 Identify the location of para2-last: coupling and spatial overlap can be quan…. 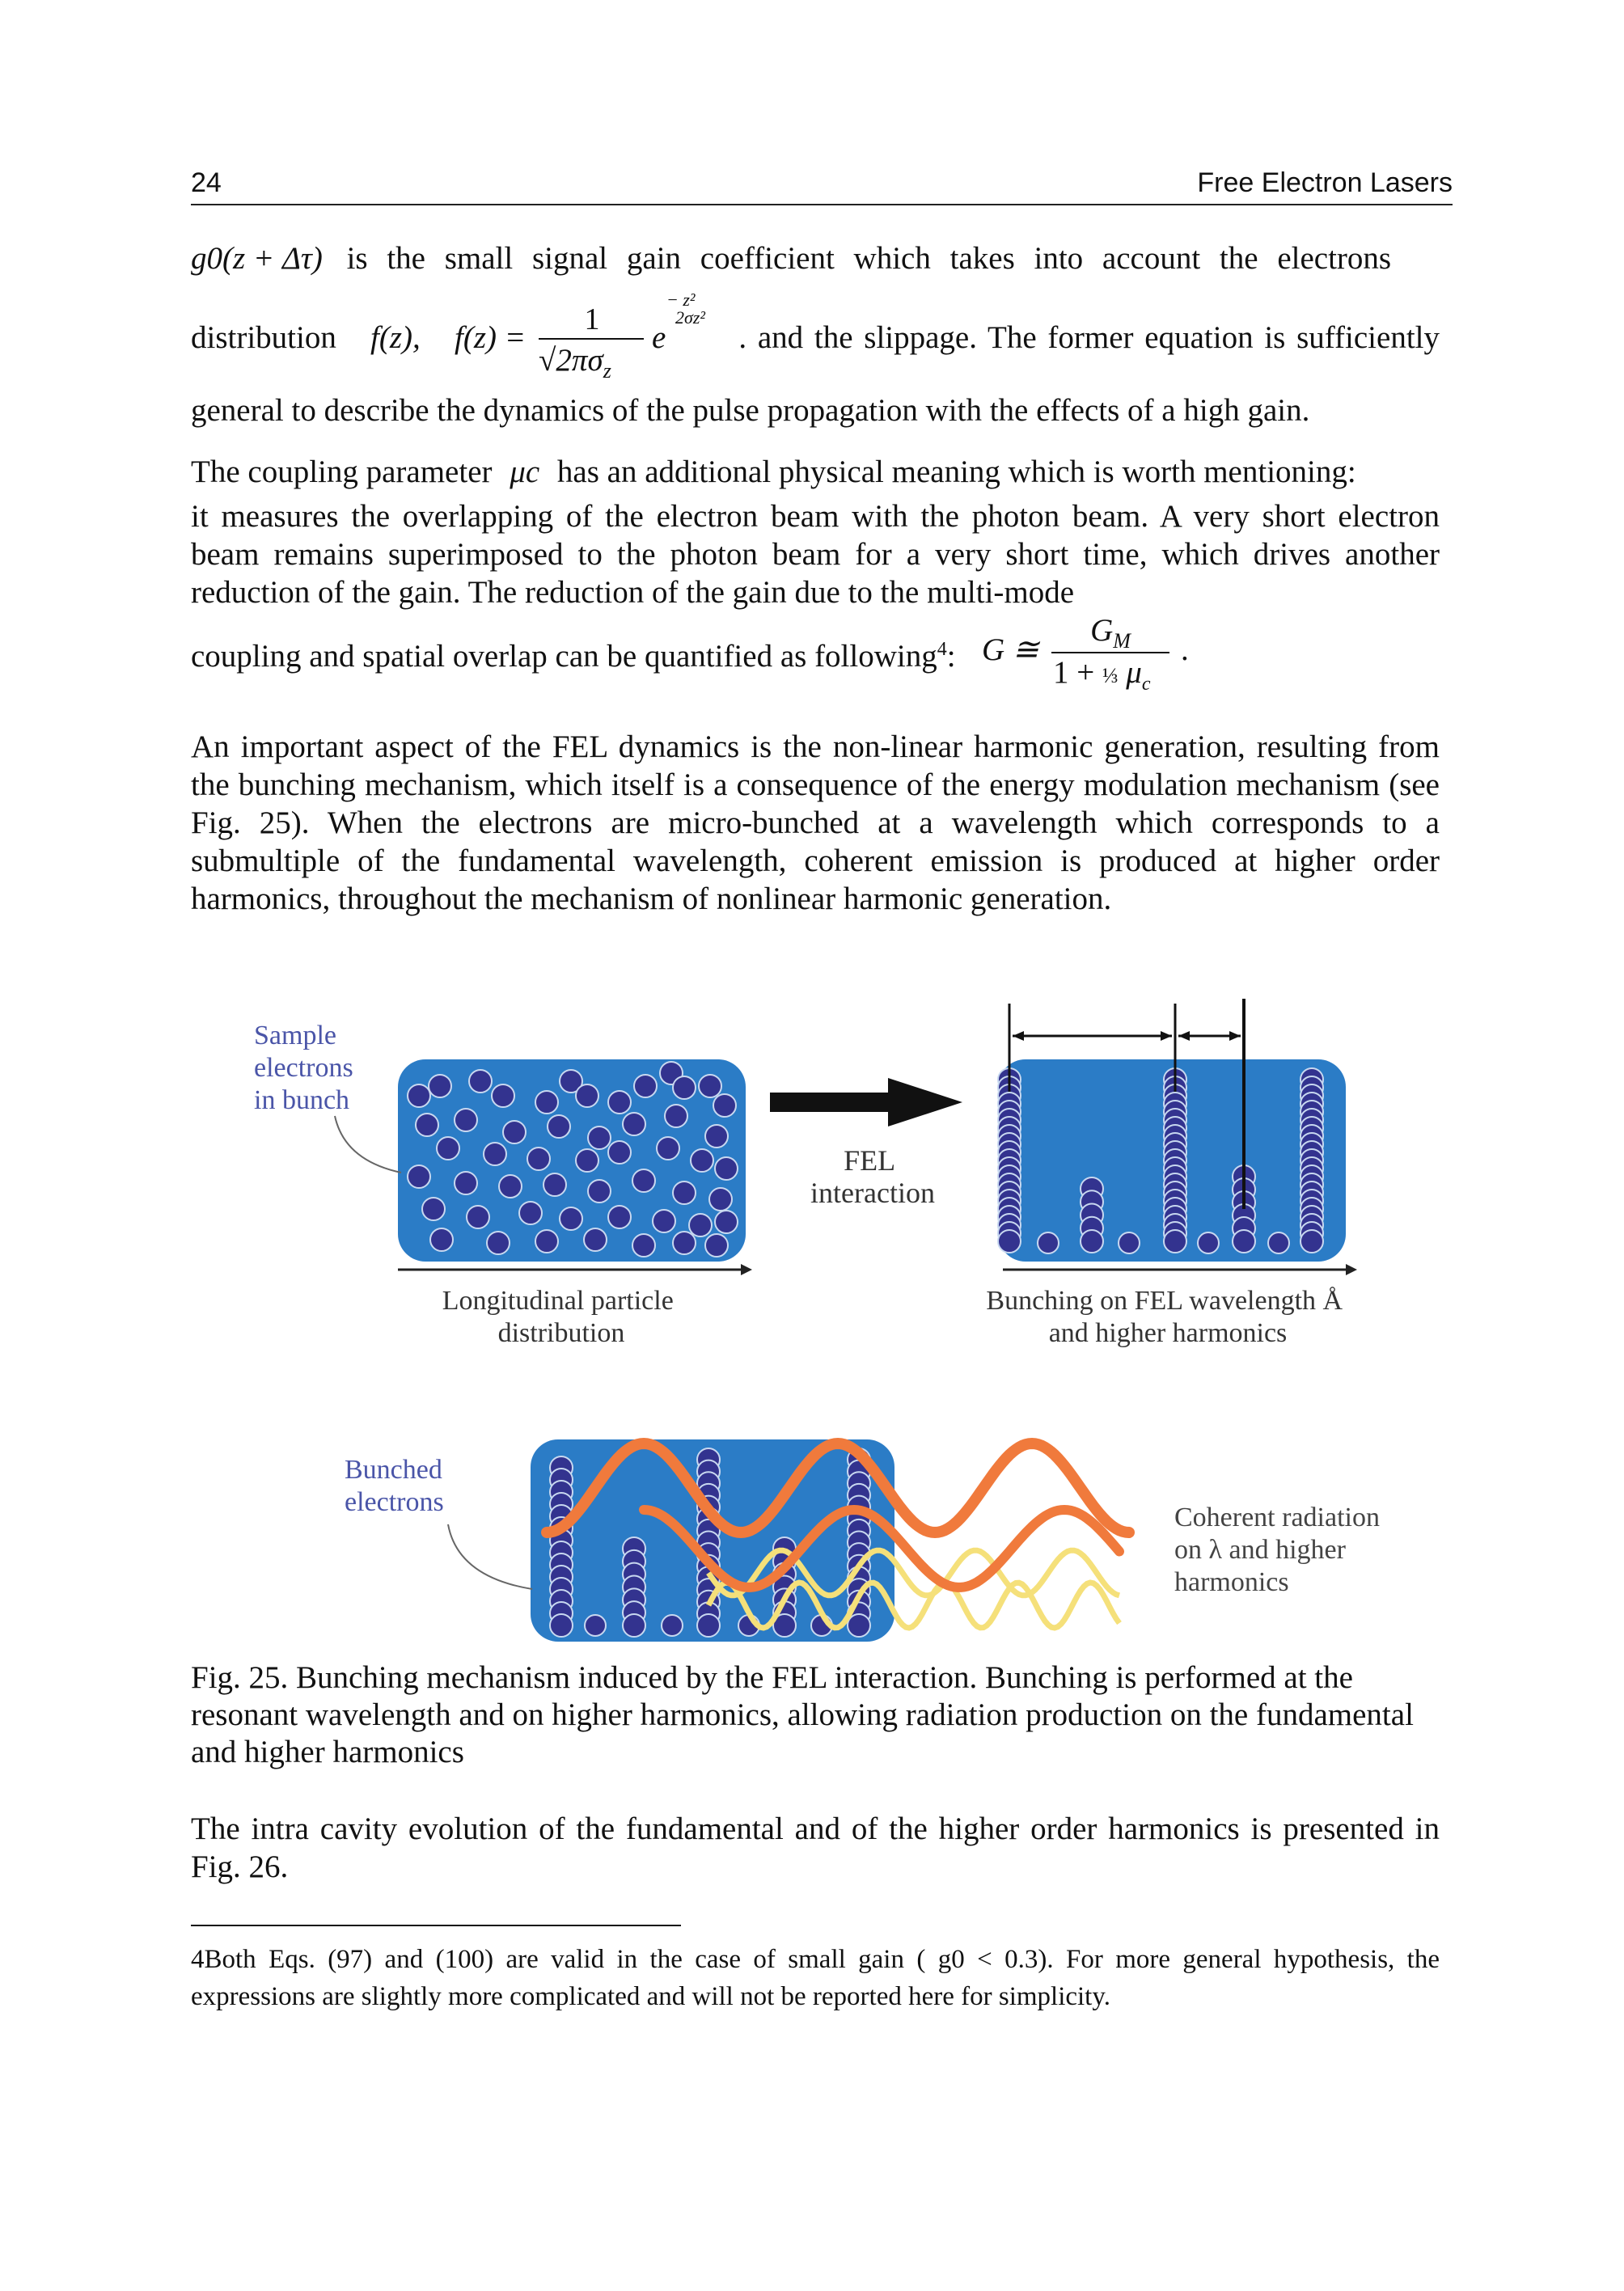
(690, 654).